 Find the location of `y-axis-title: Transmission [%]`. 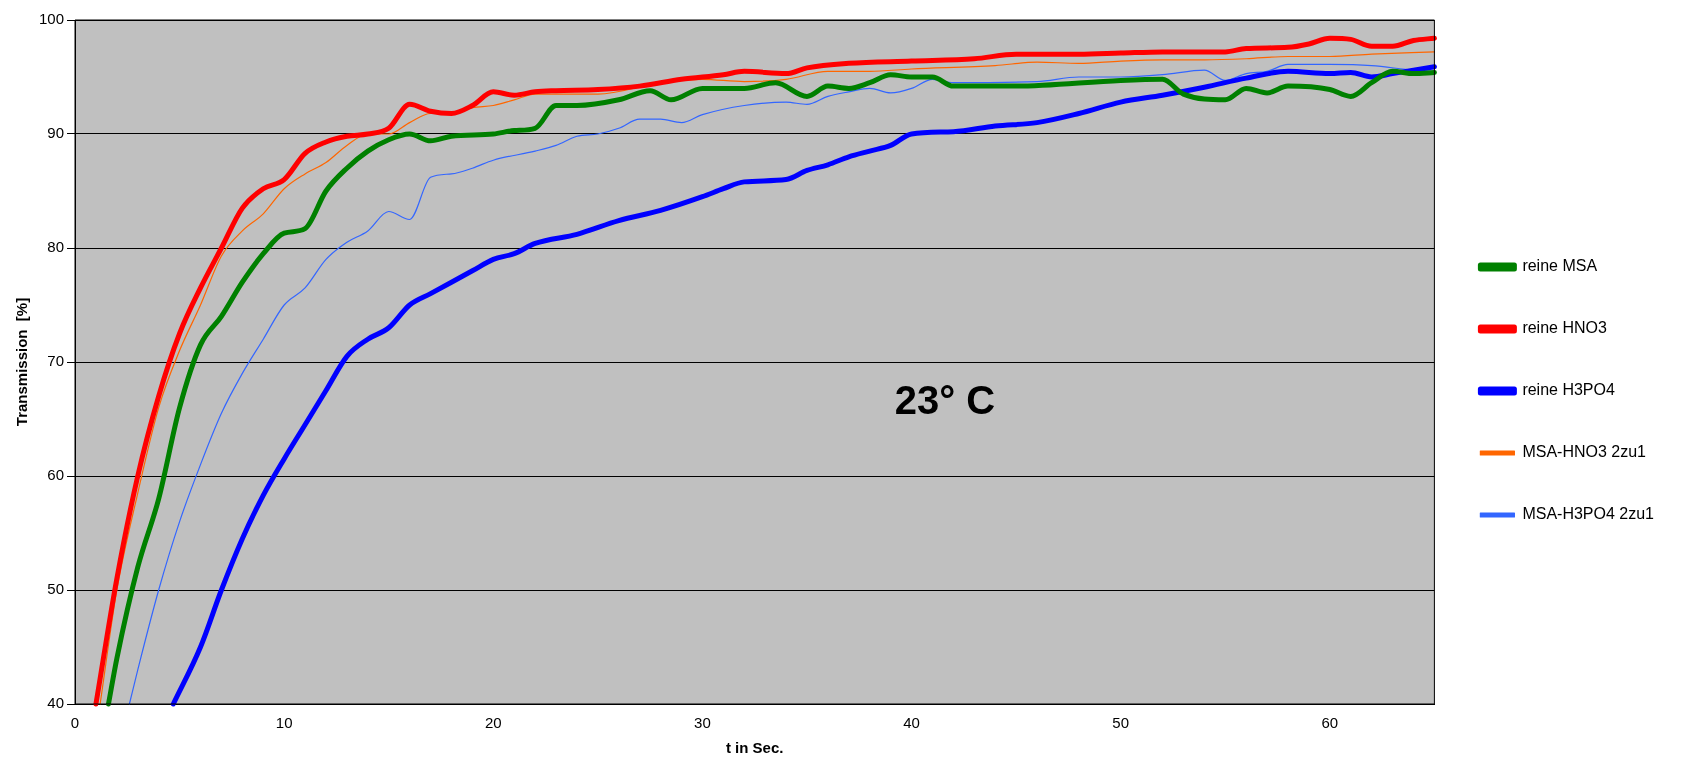

y-axis-title: Transmission [%] is located at coordinates (22, 362).